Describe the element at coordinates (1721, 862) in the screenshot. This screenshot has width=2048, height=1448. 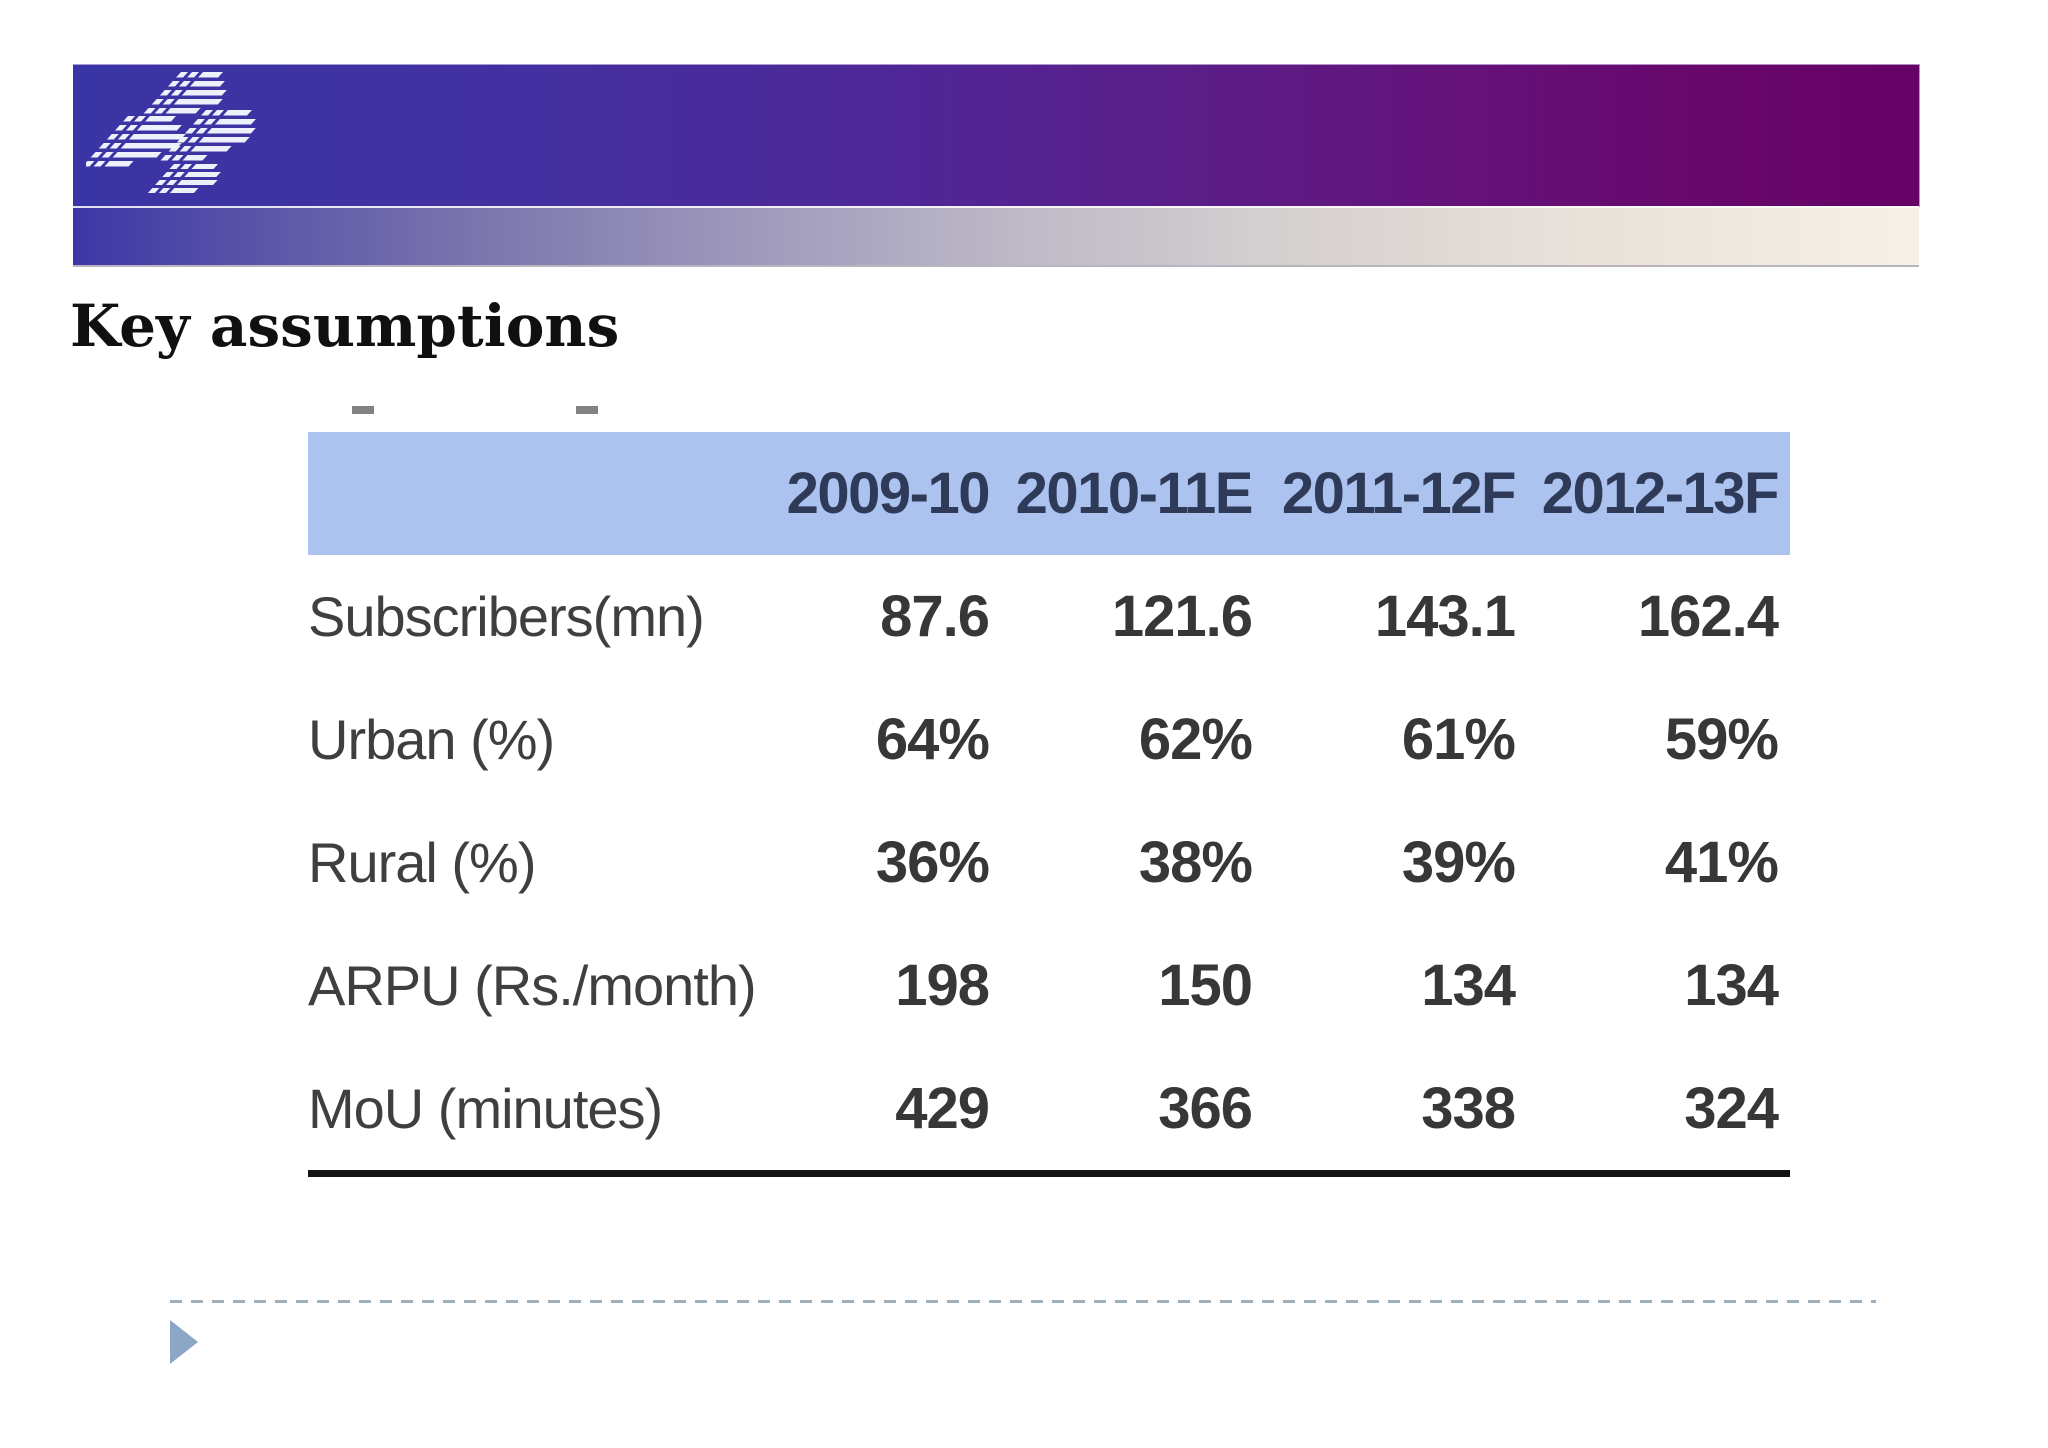
I see `cell-value: 41%` at that location.